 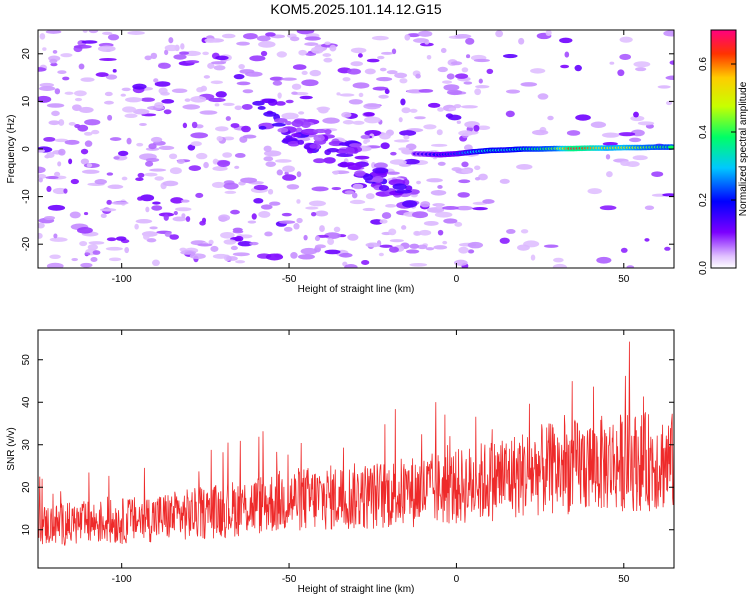 I want to click on x-tick-label: 50, so click(x=624, y=279).